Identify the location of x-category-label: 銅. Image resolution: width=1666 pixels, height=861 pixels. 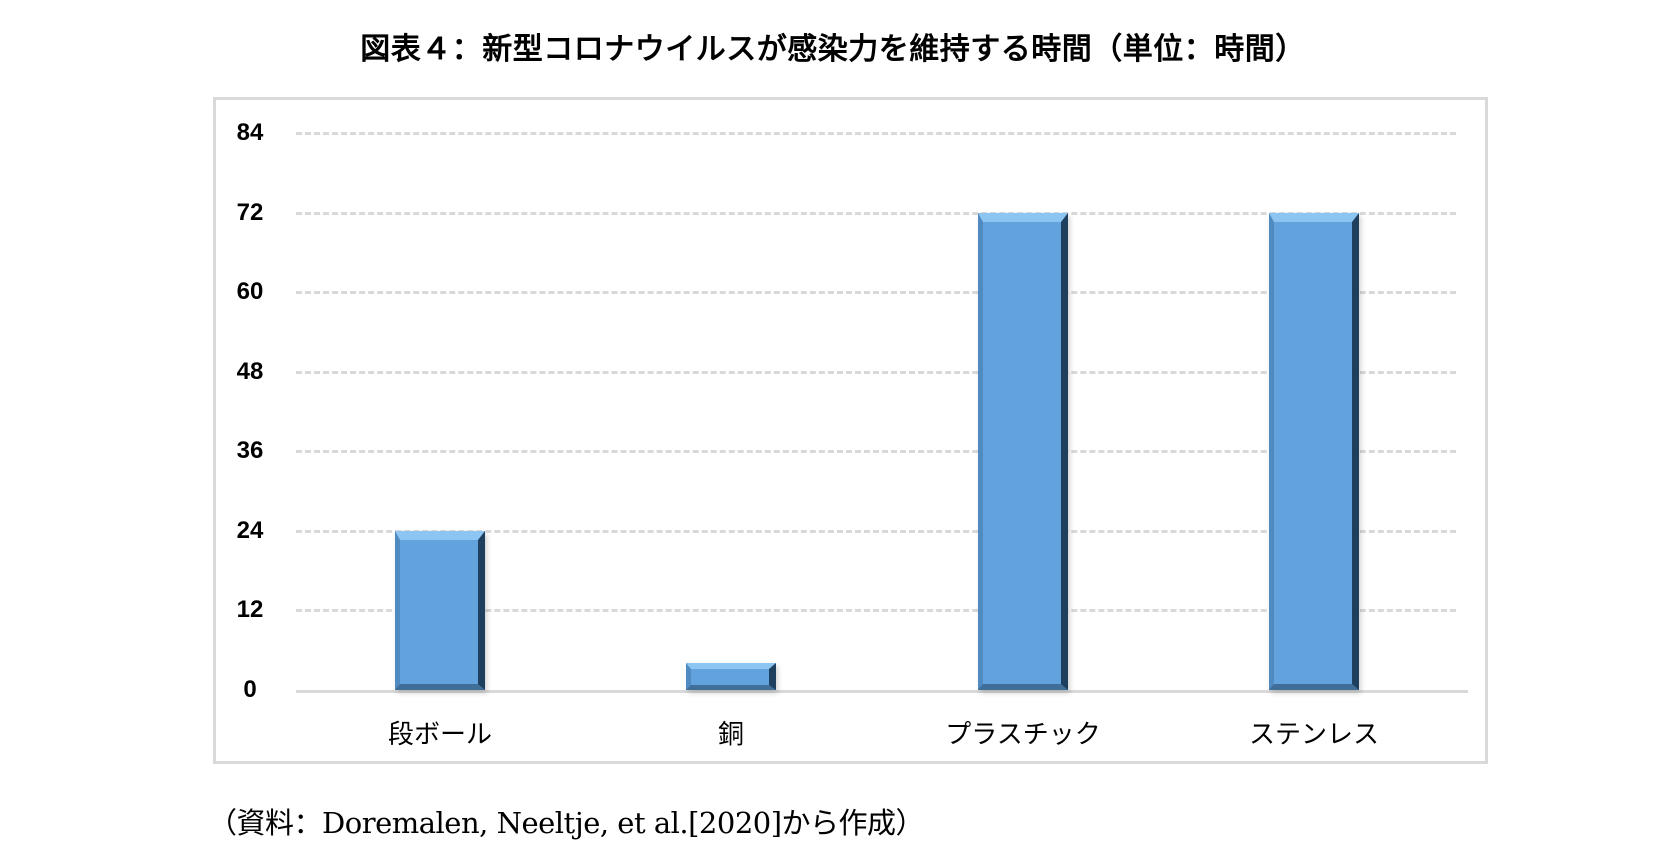
(730, 735).